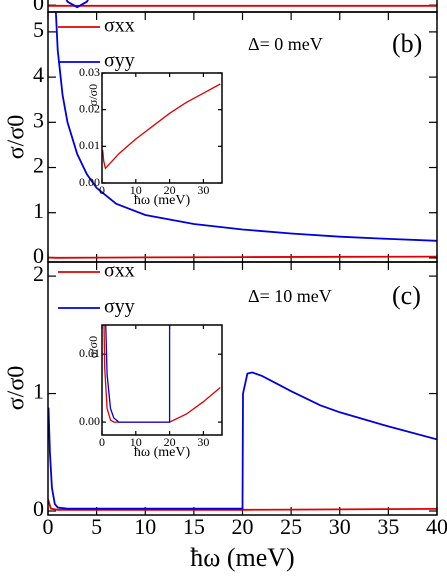 The image size is (447, 578). I want to click on y-tick-label: 0.02, so click(89, 108).